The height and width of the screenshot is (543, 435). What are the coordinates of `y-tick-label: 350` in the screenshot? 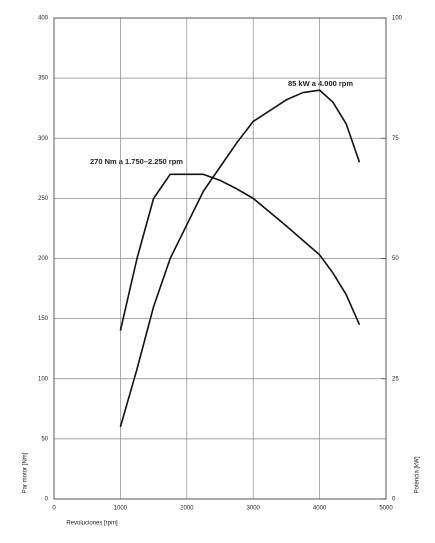 It's located at (43, 79).